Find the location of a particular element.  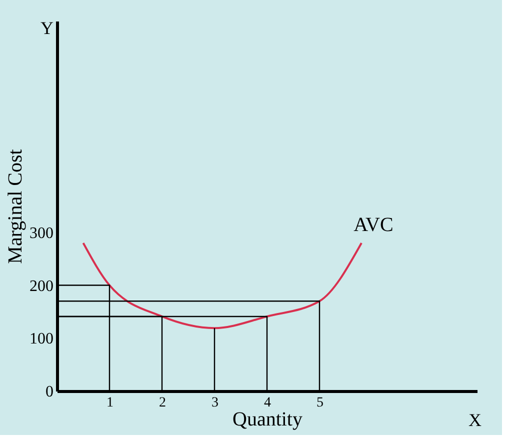

x-tick-label: 1 is located at coordinates (110, 403).